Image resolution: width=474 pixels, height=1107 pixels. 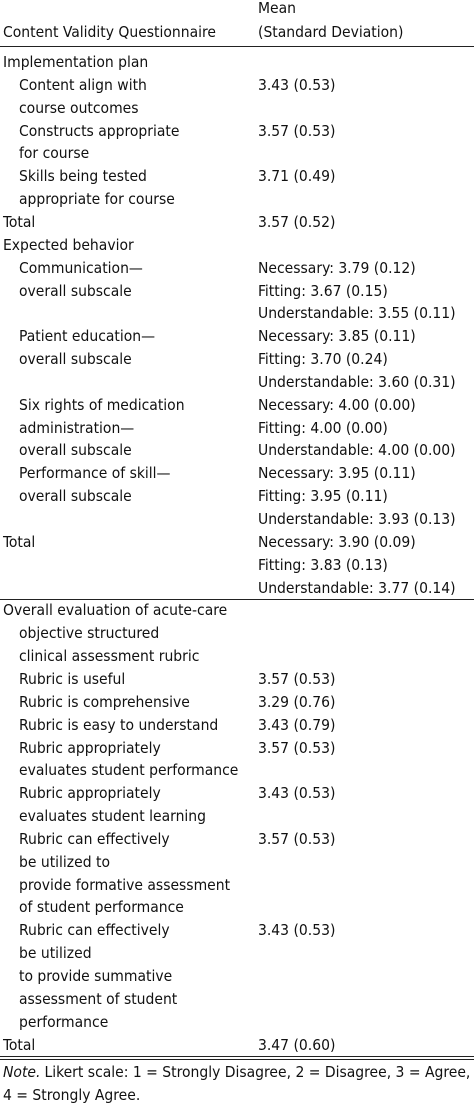 What do you see at coordinates (102, 404) in the screenshot?
I see `cell: Six rights of medication` at bounding box center [102, 404].